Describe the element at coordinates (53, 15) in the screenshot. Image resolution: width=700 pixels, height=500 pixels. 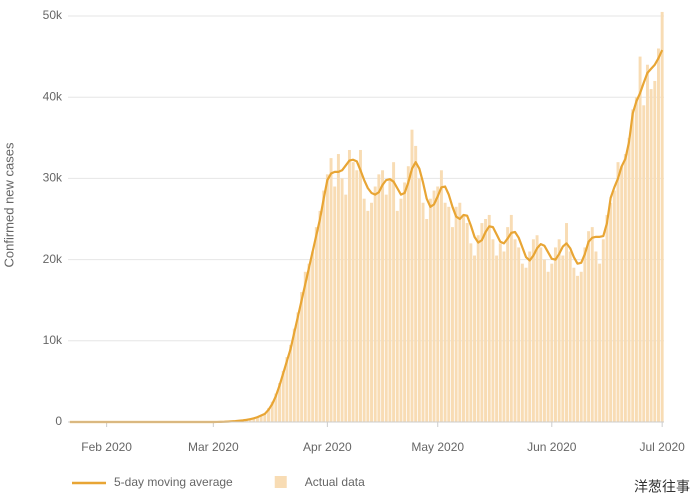
I see `y-tick-label: 50k` at that location.